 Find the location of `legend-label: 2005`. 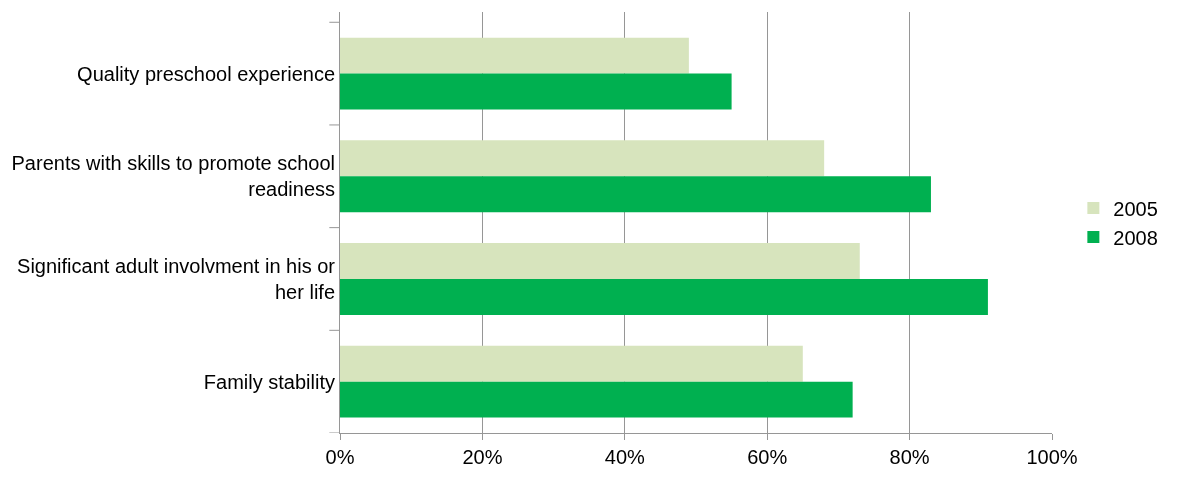

legend-label: 2005 is located at coordinates (1135, 208).